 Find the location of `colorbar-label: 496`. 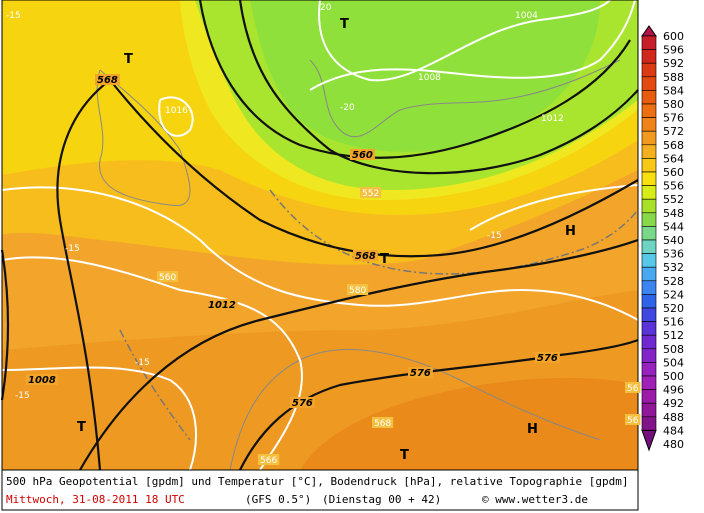

colorbar-label: 496 is located at coordinates (673, 390).